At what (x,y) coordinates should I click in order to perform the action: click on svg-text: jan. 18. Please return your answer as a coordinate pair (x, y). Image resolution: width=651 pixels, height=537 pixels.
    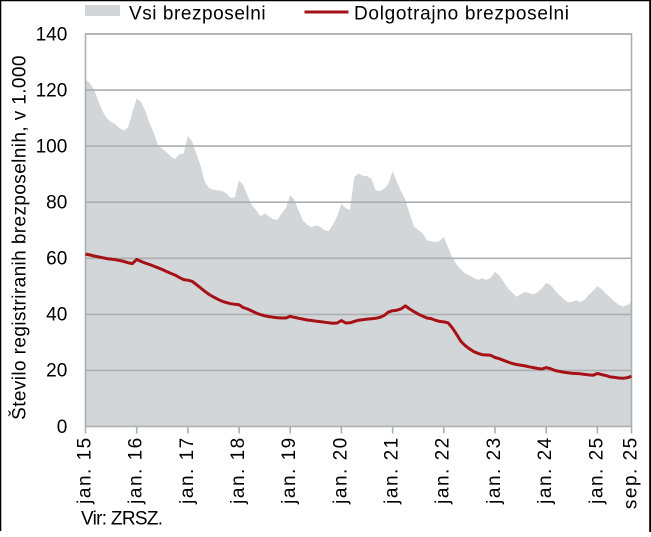
    Looking at the image, I should click on (238, 470).